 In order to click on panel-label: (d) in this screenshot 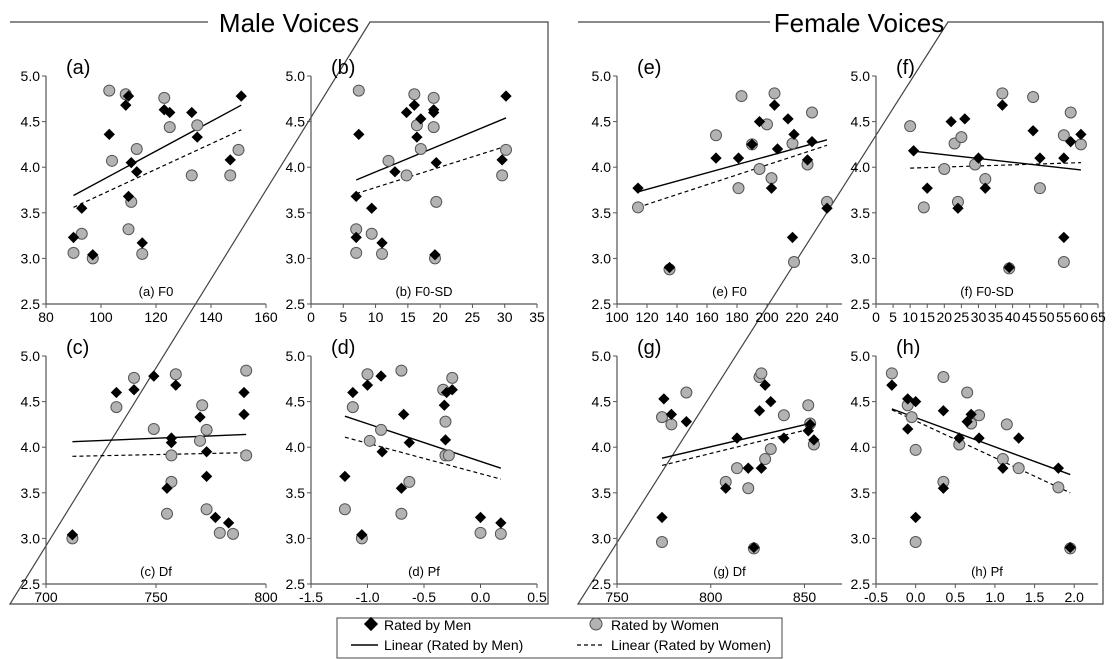, I will do `click(343, 348)`.